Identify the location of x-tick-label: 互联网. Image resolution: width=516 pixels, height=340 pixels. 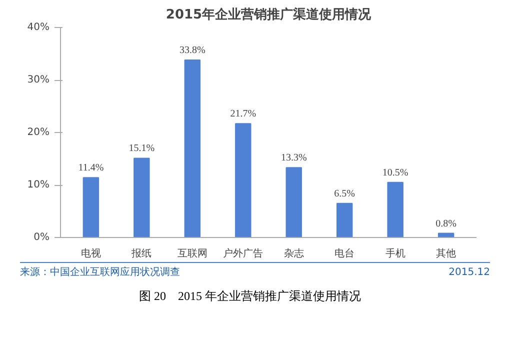
(192, 254).